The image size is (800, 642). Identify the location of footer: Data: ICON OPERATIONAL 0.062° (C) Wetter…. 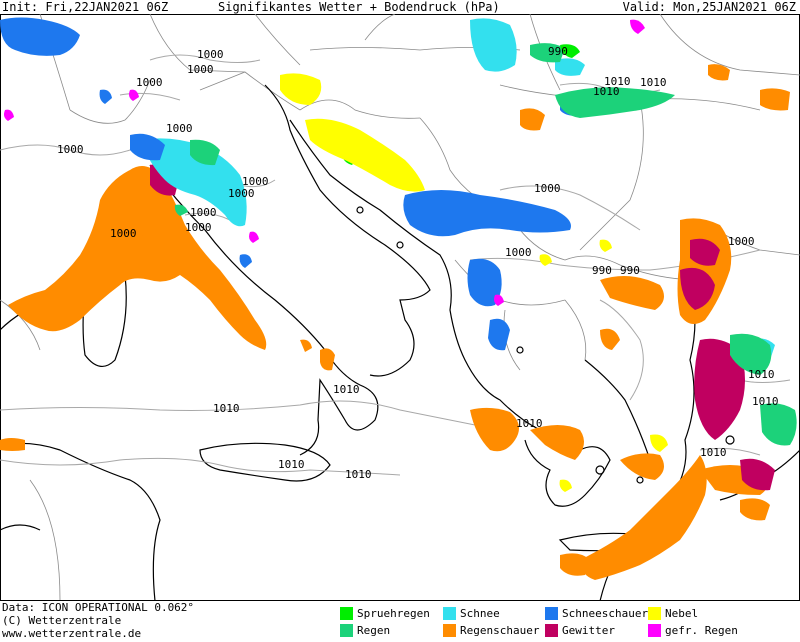
(400, 621).